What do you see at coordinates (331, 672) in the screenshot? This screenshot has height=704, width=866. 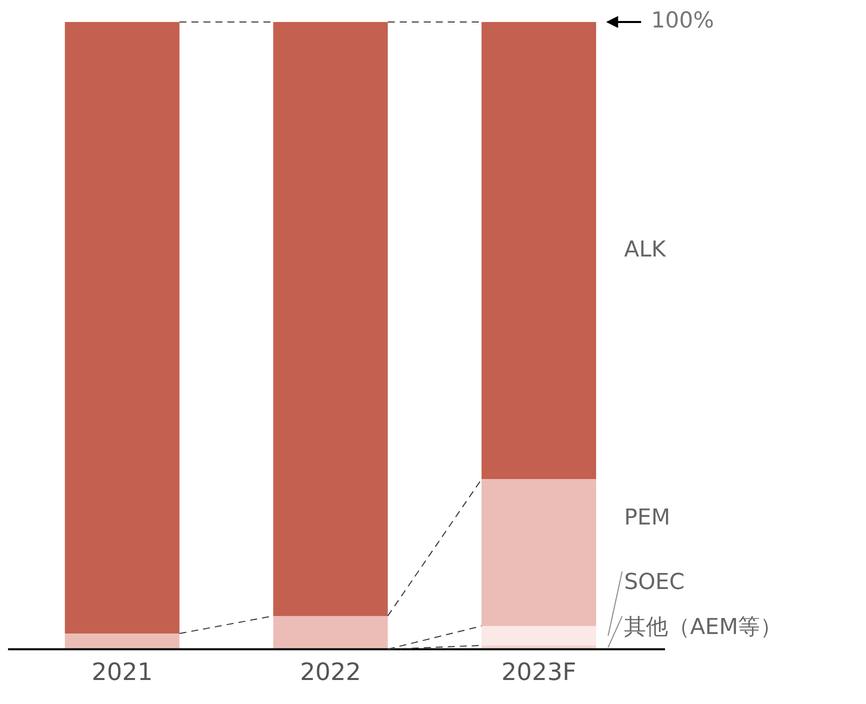 I see `x-tick-label: 2022` at bounding box center [331, 672].